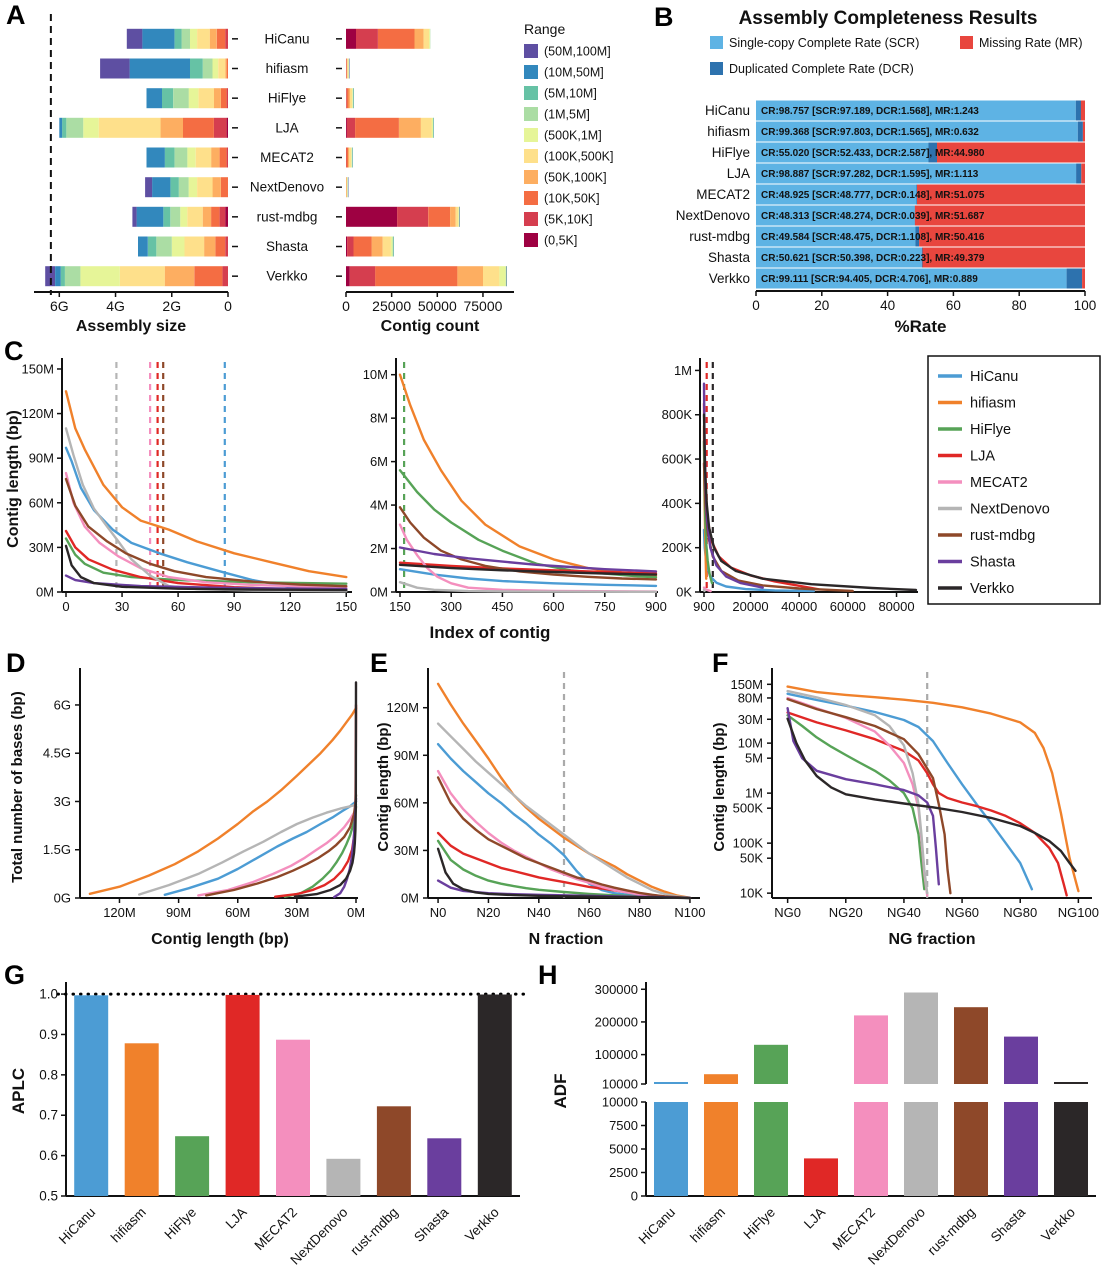  What do you see at coordinates (286, 127) in the screenshot?
I see `category-label: LJA` at bounding box center [286, 127].